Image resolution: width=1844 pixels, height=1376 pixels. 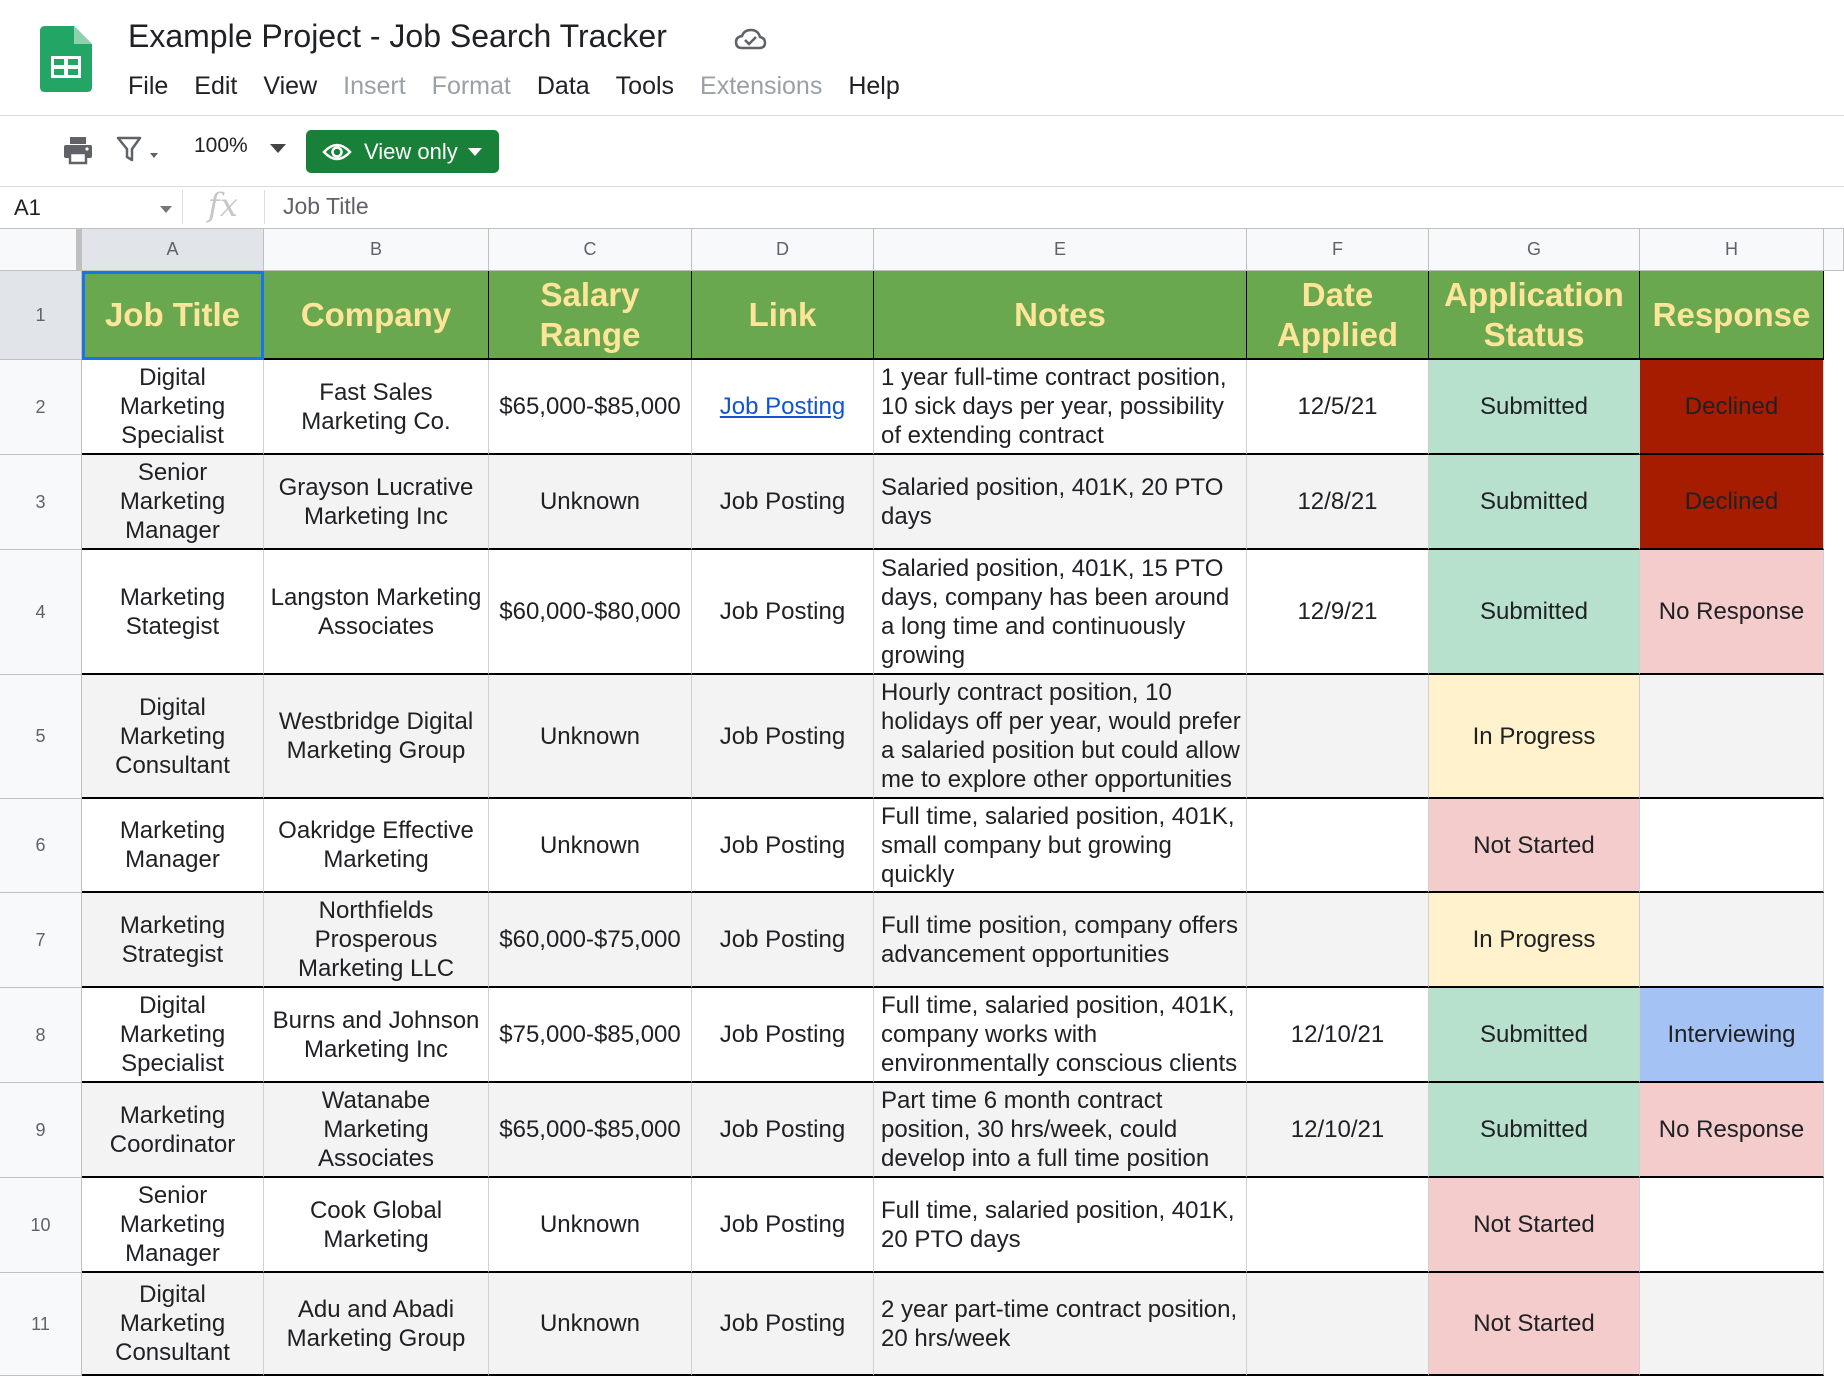 I want to click on column-header-a: A, so click(x=173, y=250).